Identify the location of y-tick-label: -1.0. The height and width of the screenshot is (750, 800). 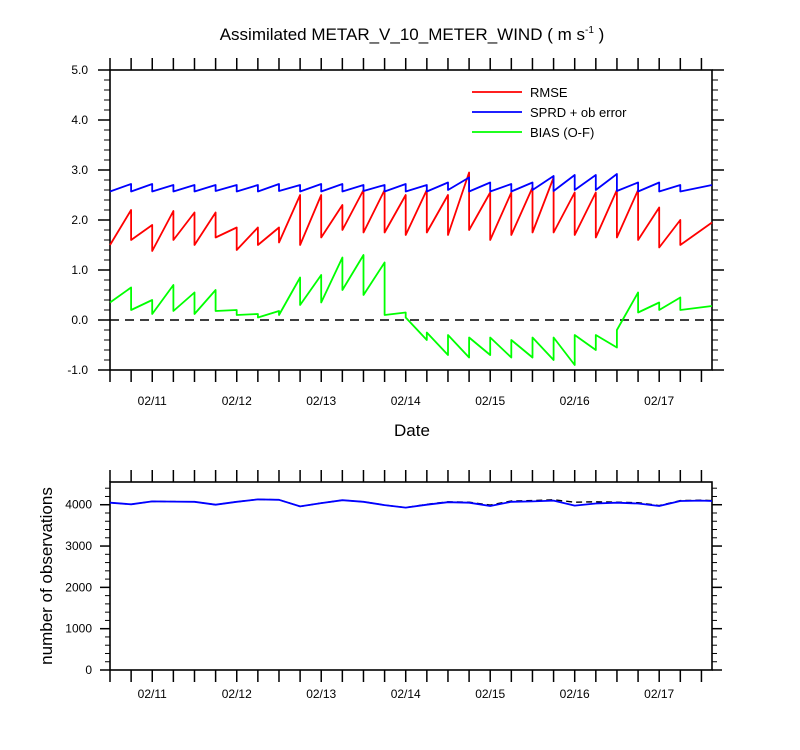
(77, 370).